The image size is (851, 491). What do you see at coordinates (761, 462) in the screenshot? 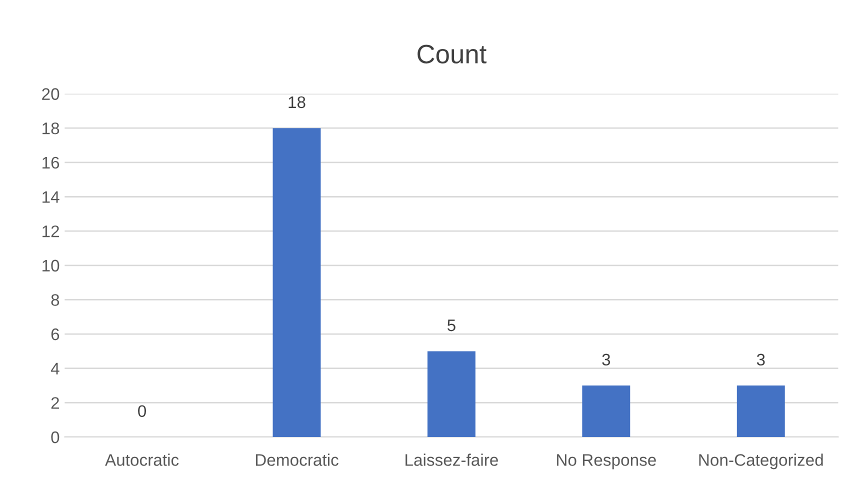
I see `x-tick-label: Non-Categorized` at bounding box center [761, 462].